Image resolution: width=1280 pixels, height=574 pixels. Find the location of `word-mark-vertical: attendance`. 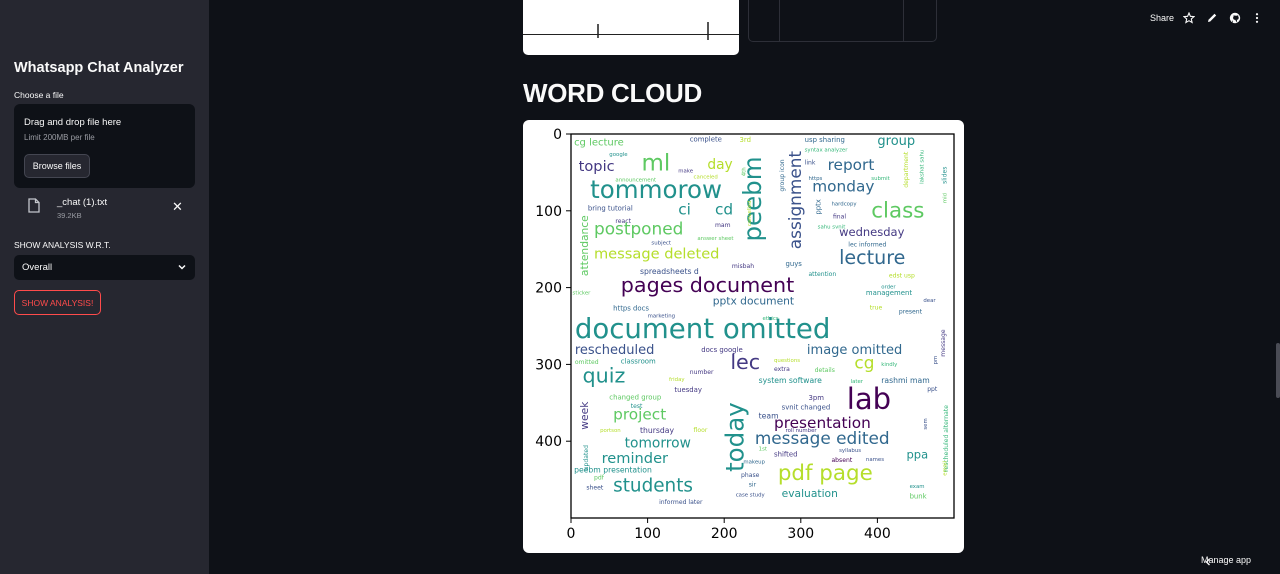

word-mark-vertical: attendance is located at coordinates (584, 245).